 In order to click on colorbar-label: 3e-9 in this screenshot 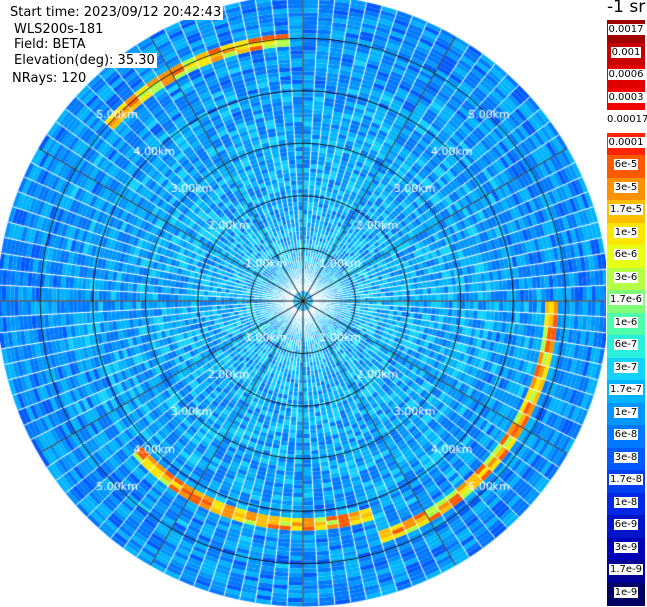, I will do `click(626, 547)`.